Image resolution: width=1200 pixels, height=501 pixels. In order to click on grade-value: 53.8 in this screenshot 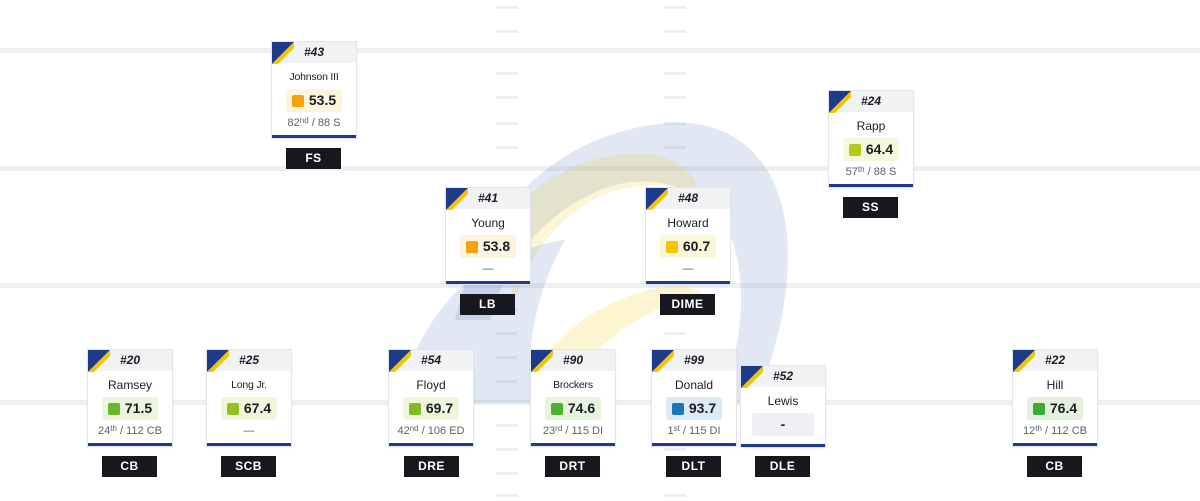, I will do `click(496, 246)`.